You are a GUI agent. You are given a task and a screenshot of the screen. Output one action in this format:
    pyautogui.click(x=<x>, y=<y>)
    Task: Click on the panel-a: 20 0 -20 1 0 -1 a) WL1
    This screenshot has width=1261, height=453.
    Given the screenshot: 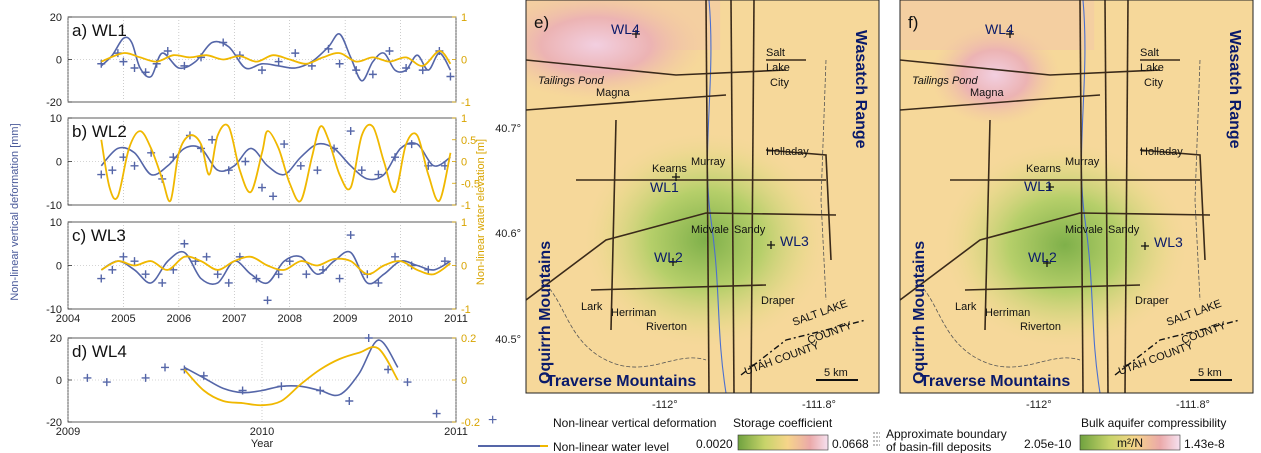 What is the action you would take?
    pyautogui.click(x=258, y=60)
    